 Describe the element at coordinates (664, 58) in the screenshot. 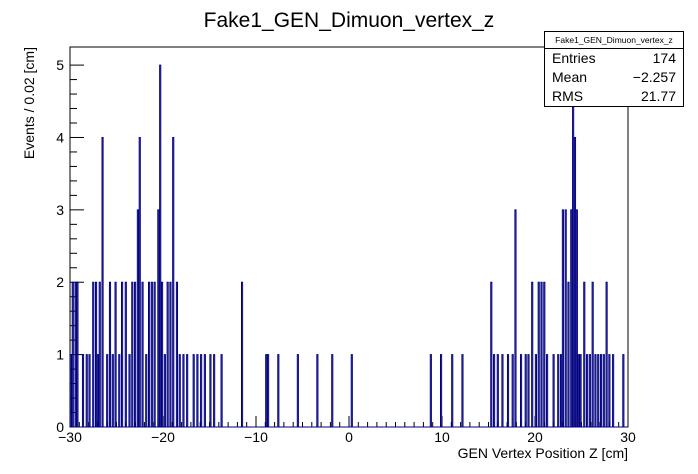

I see `entries-value: 174` at that location.